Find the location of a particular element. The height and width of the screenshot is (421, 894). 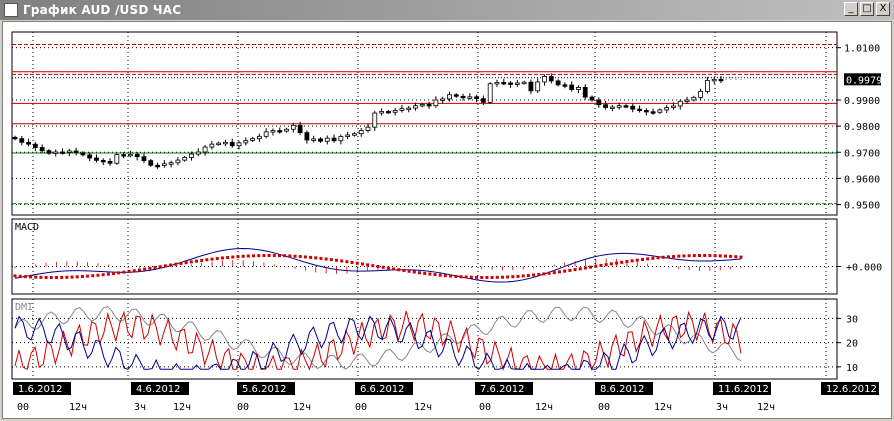

hour-label: 3ч is located at coordinates (140, 407).